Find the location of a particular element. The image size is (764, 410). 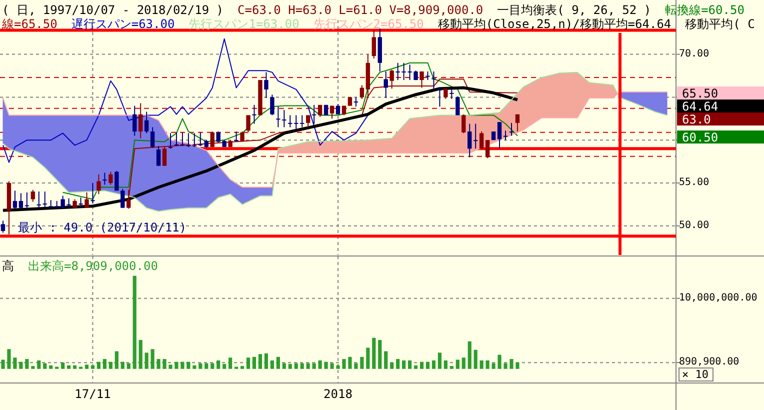

annotation: 高 is located at coordinates (8, 266).